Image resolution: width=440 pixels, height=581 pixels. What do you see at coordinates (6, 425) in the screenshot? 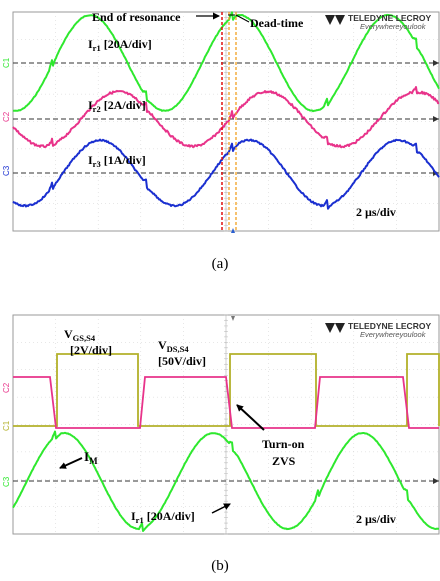
I see `channel-marker-c1-b: C1` at bounding box center [6, 425].